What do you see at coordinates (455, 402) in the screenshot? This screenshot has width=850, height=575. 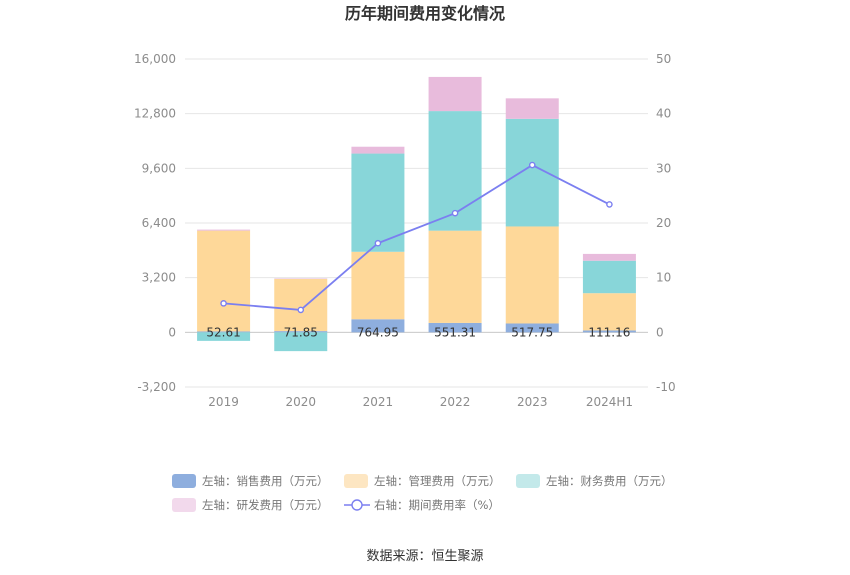 I see `x-axis-tick: 2022` at bounding box center [455, 402].